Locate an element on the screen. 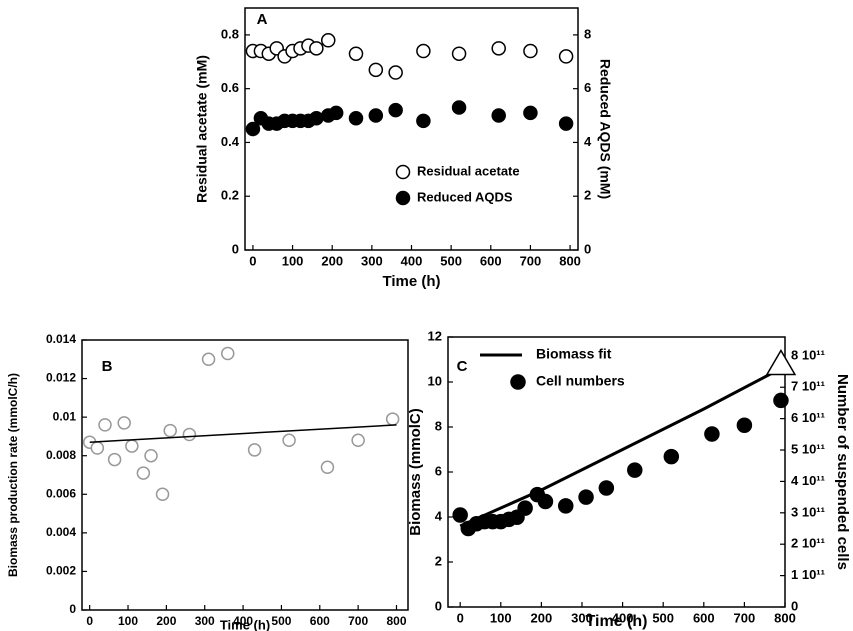 The height and width of the screenshot is (631, 853). y-tick-label: 0.004 is located at coordinates (61, 532).